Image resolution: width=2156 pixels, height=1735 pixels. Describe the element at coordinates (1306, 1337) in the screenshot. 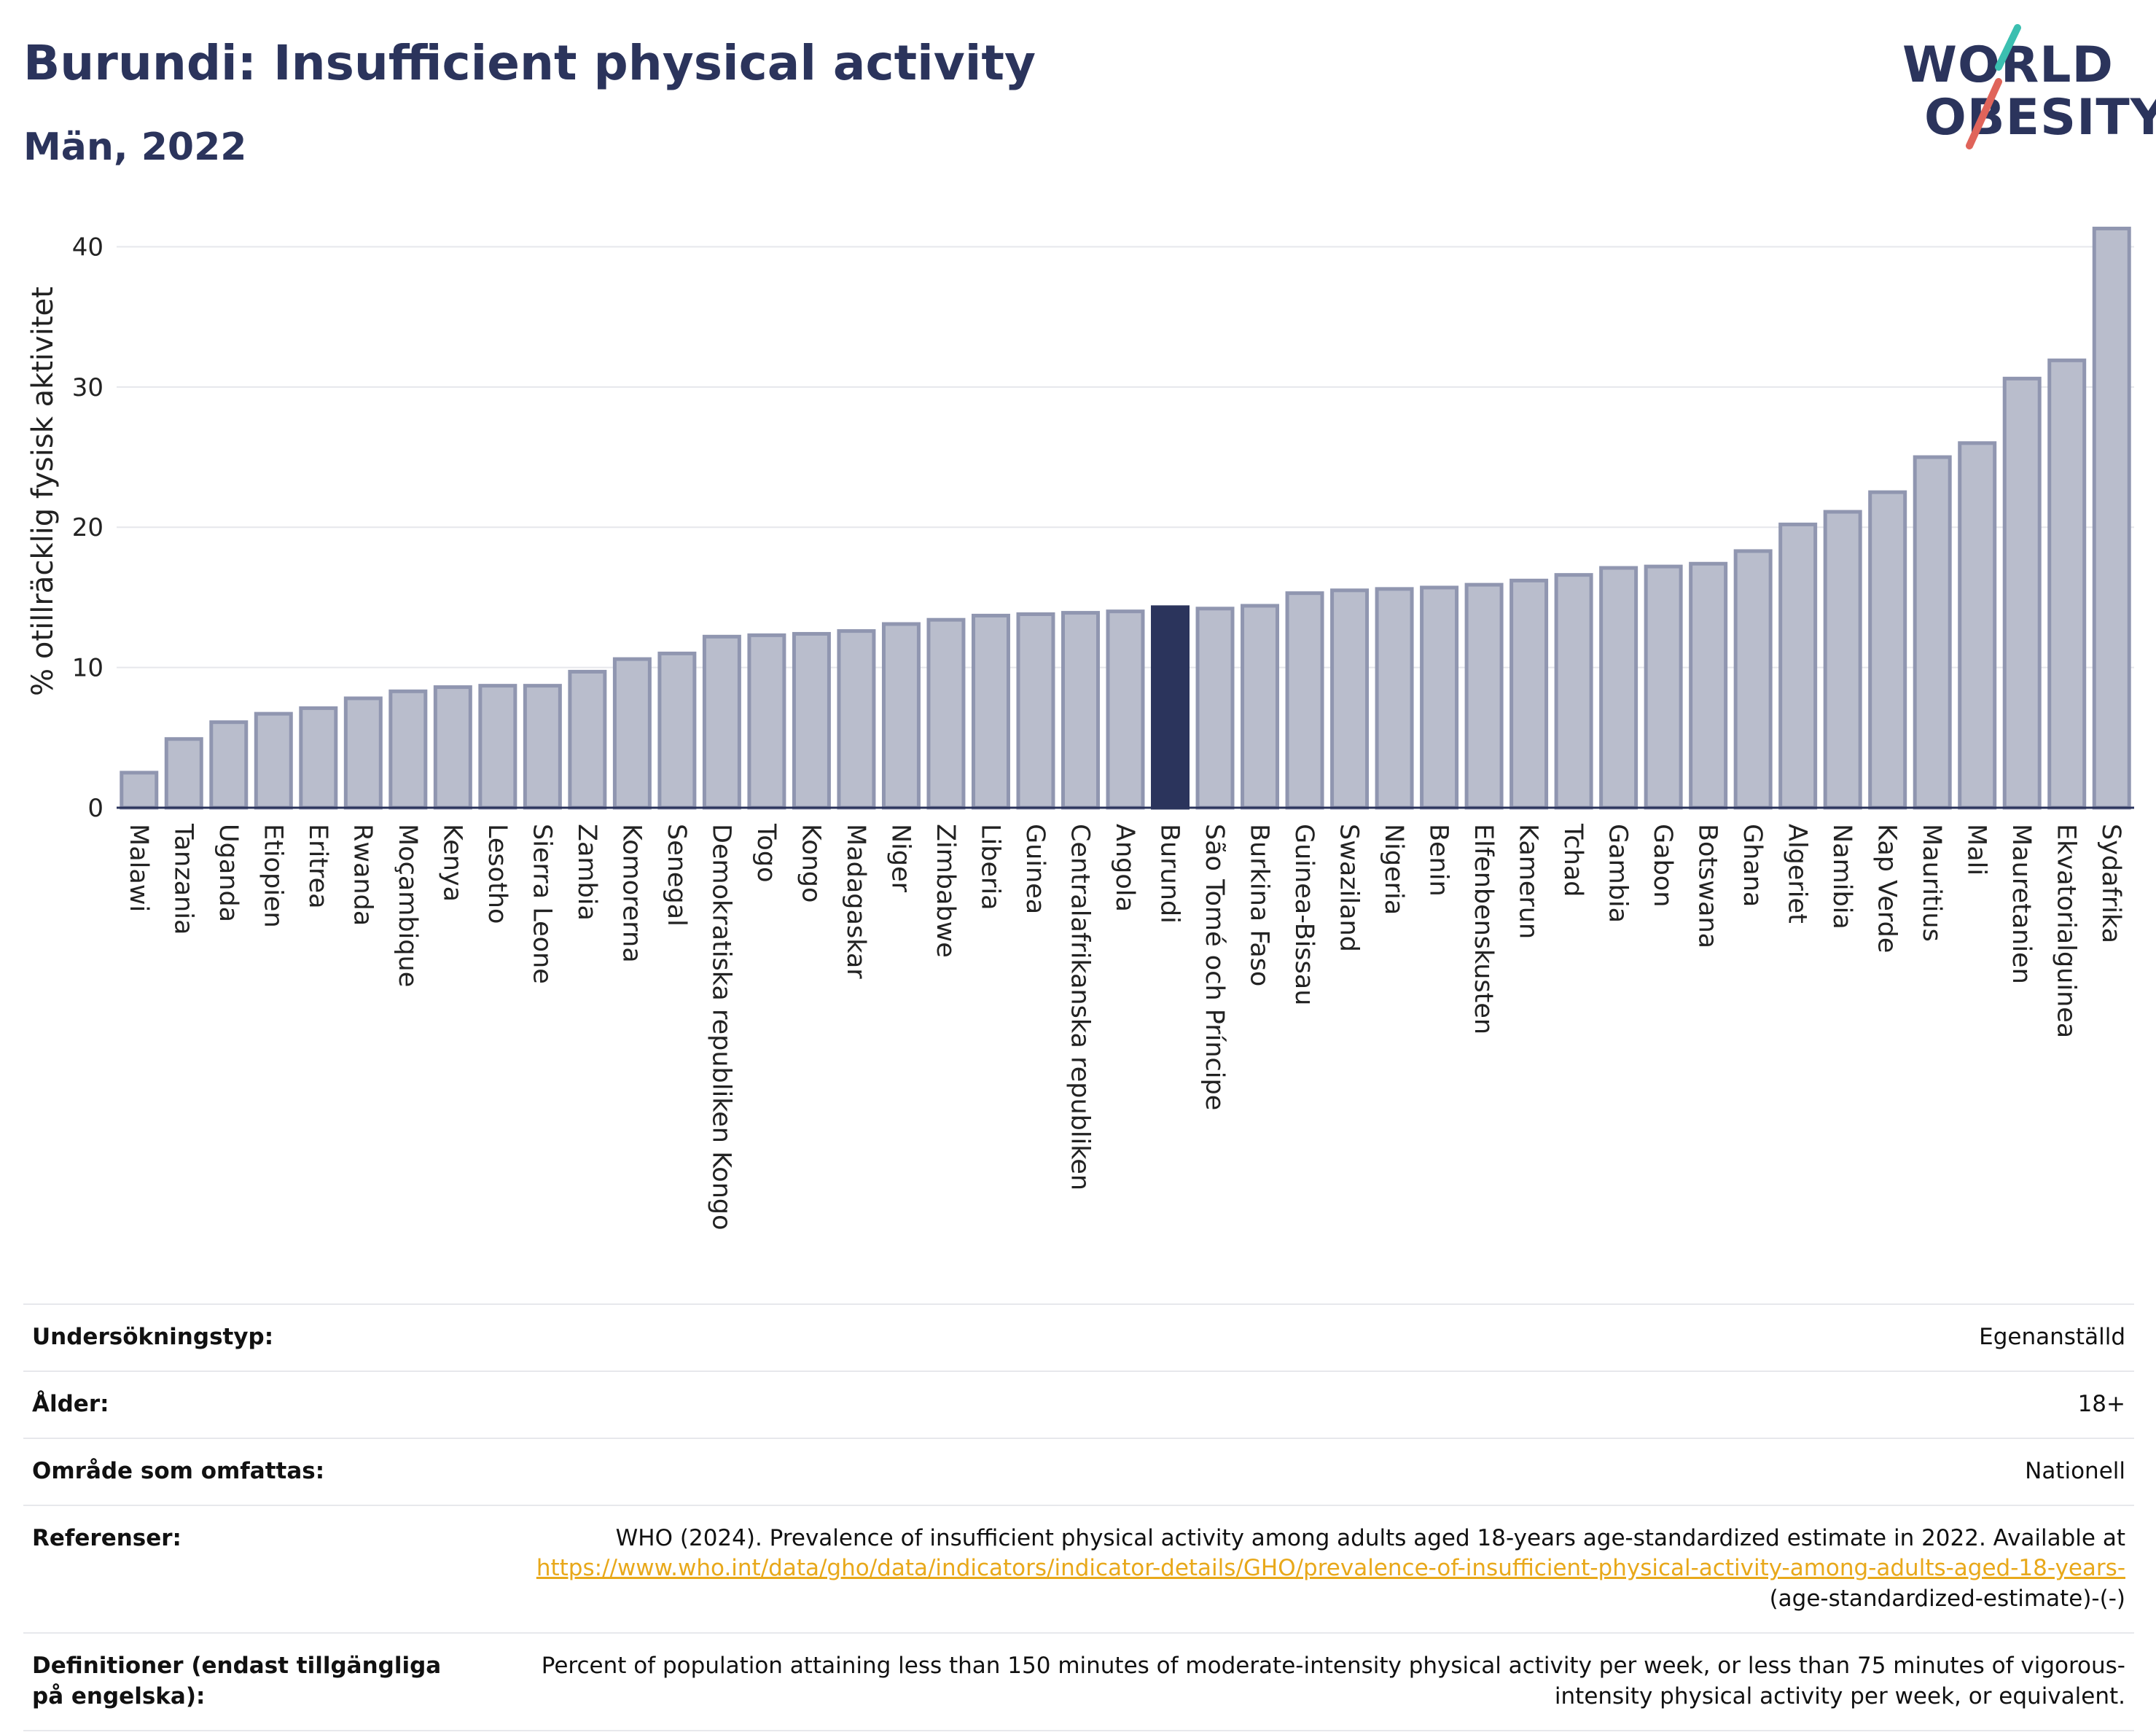

I see `row-value: Egenanställd` at that location.